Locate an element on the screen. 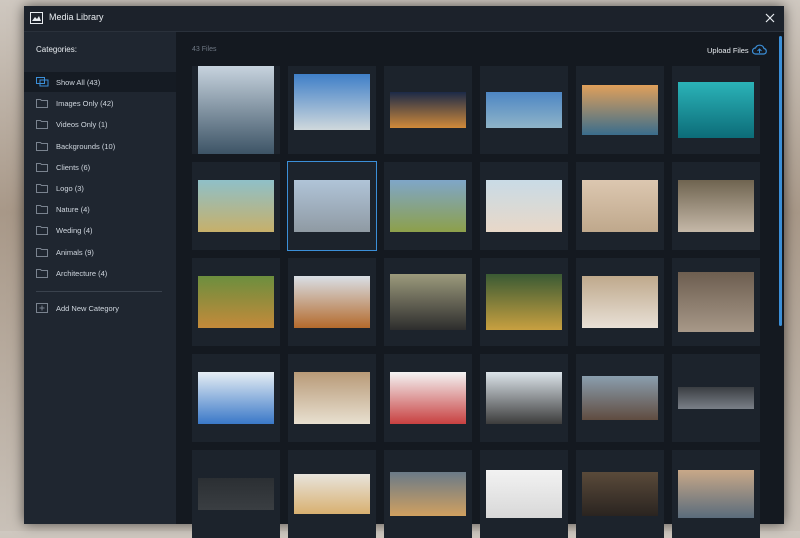 This screenshot has width=800, height=538. category-label: Show All (43) is located at coordinates (78, 82).